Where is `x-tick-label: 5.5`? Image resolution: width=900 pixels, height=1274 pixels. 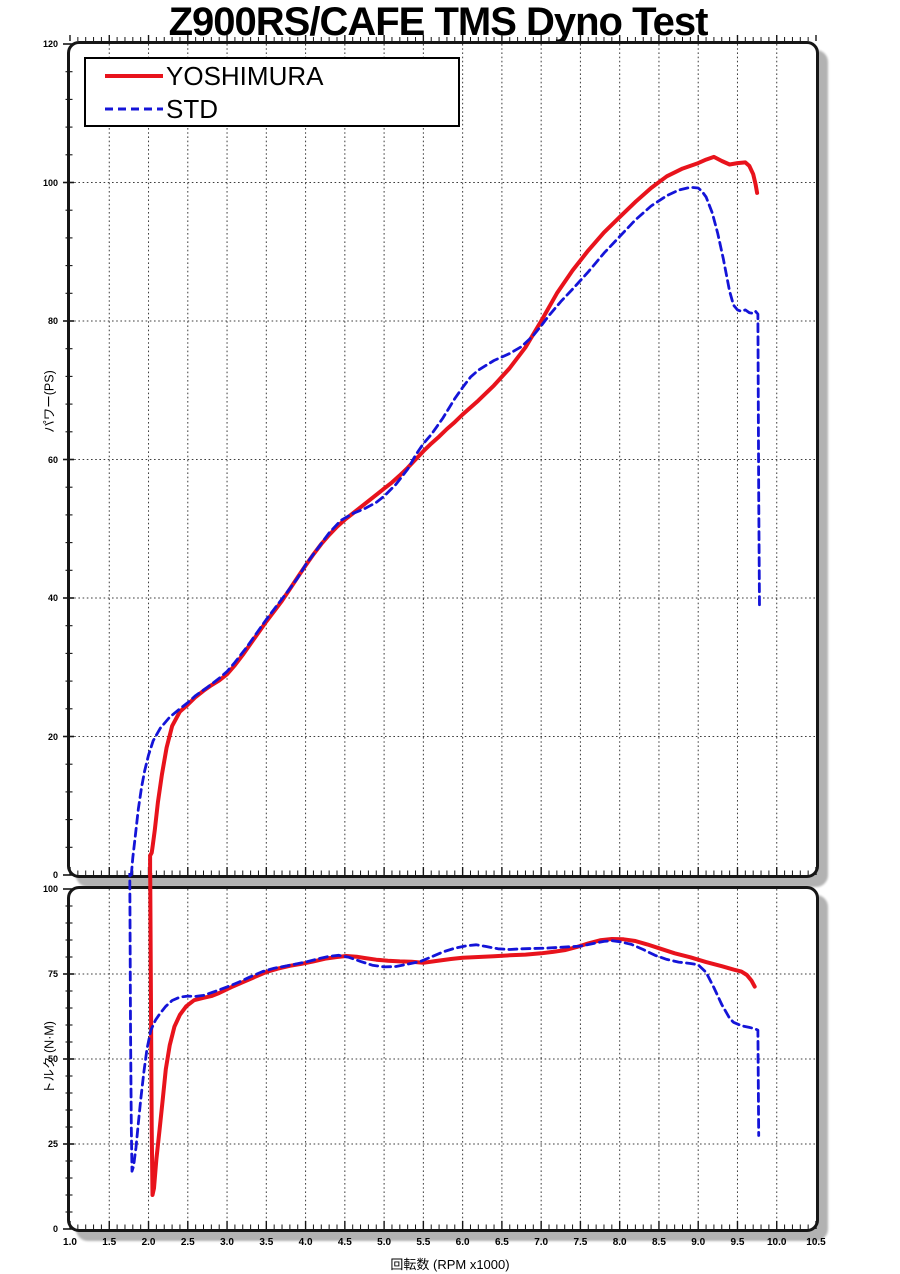
x-tick-label: 5.5 is located at coordinates (423, 1242).